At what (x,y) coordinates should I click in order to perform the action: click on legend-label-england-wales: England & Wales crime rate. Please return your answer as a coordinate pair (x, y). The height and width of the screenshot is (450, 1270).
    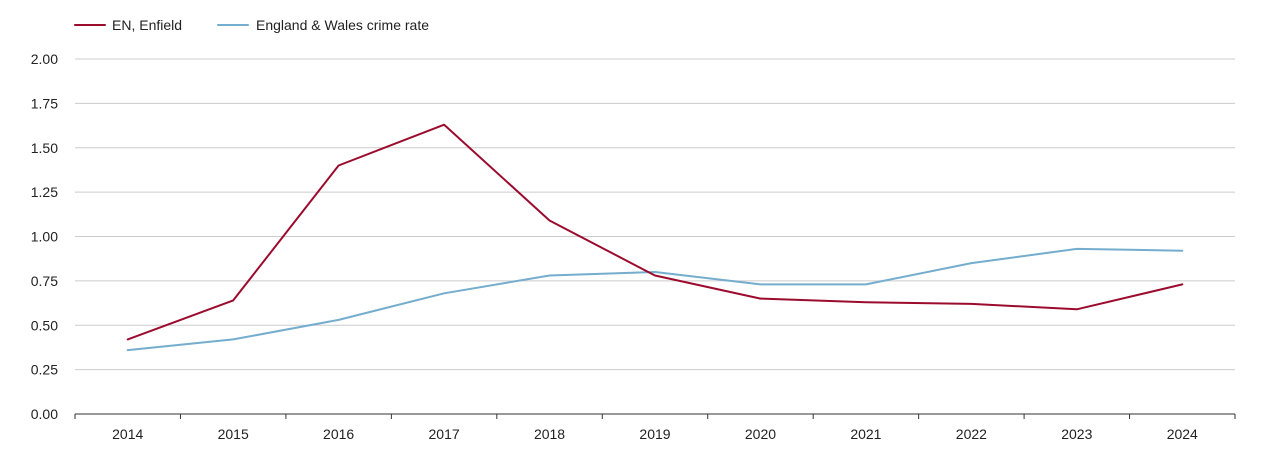
    Looking at the image, I should click on (342, 25).